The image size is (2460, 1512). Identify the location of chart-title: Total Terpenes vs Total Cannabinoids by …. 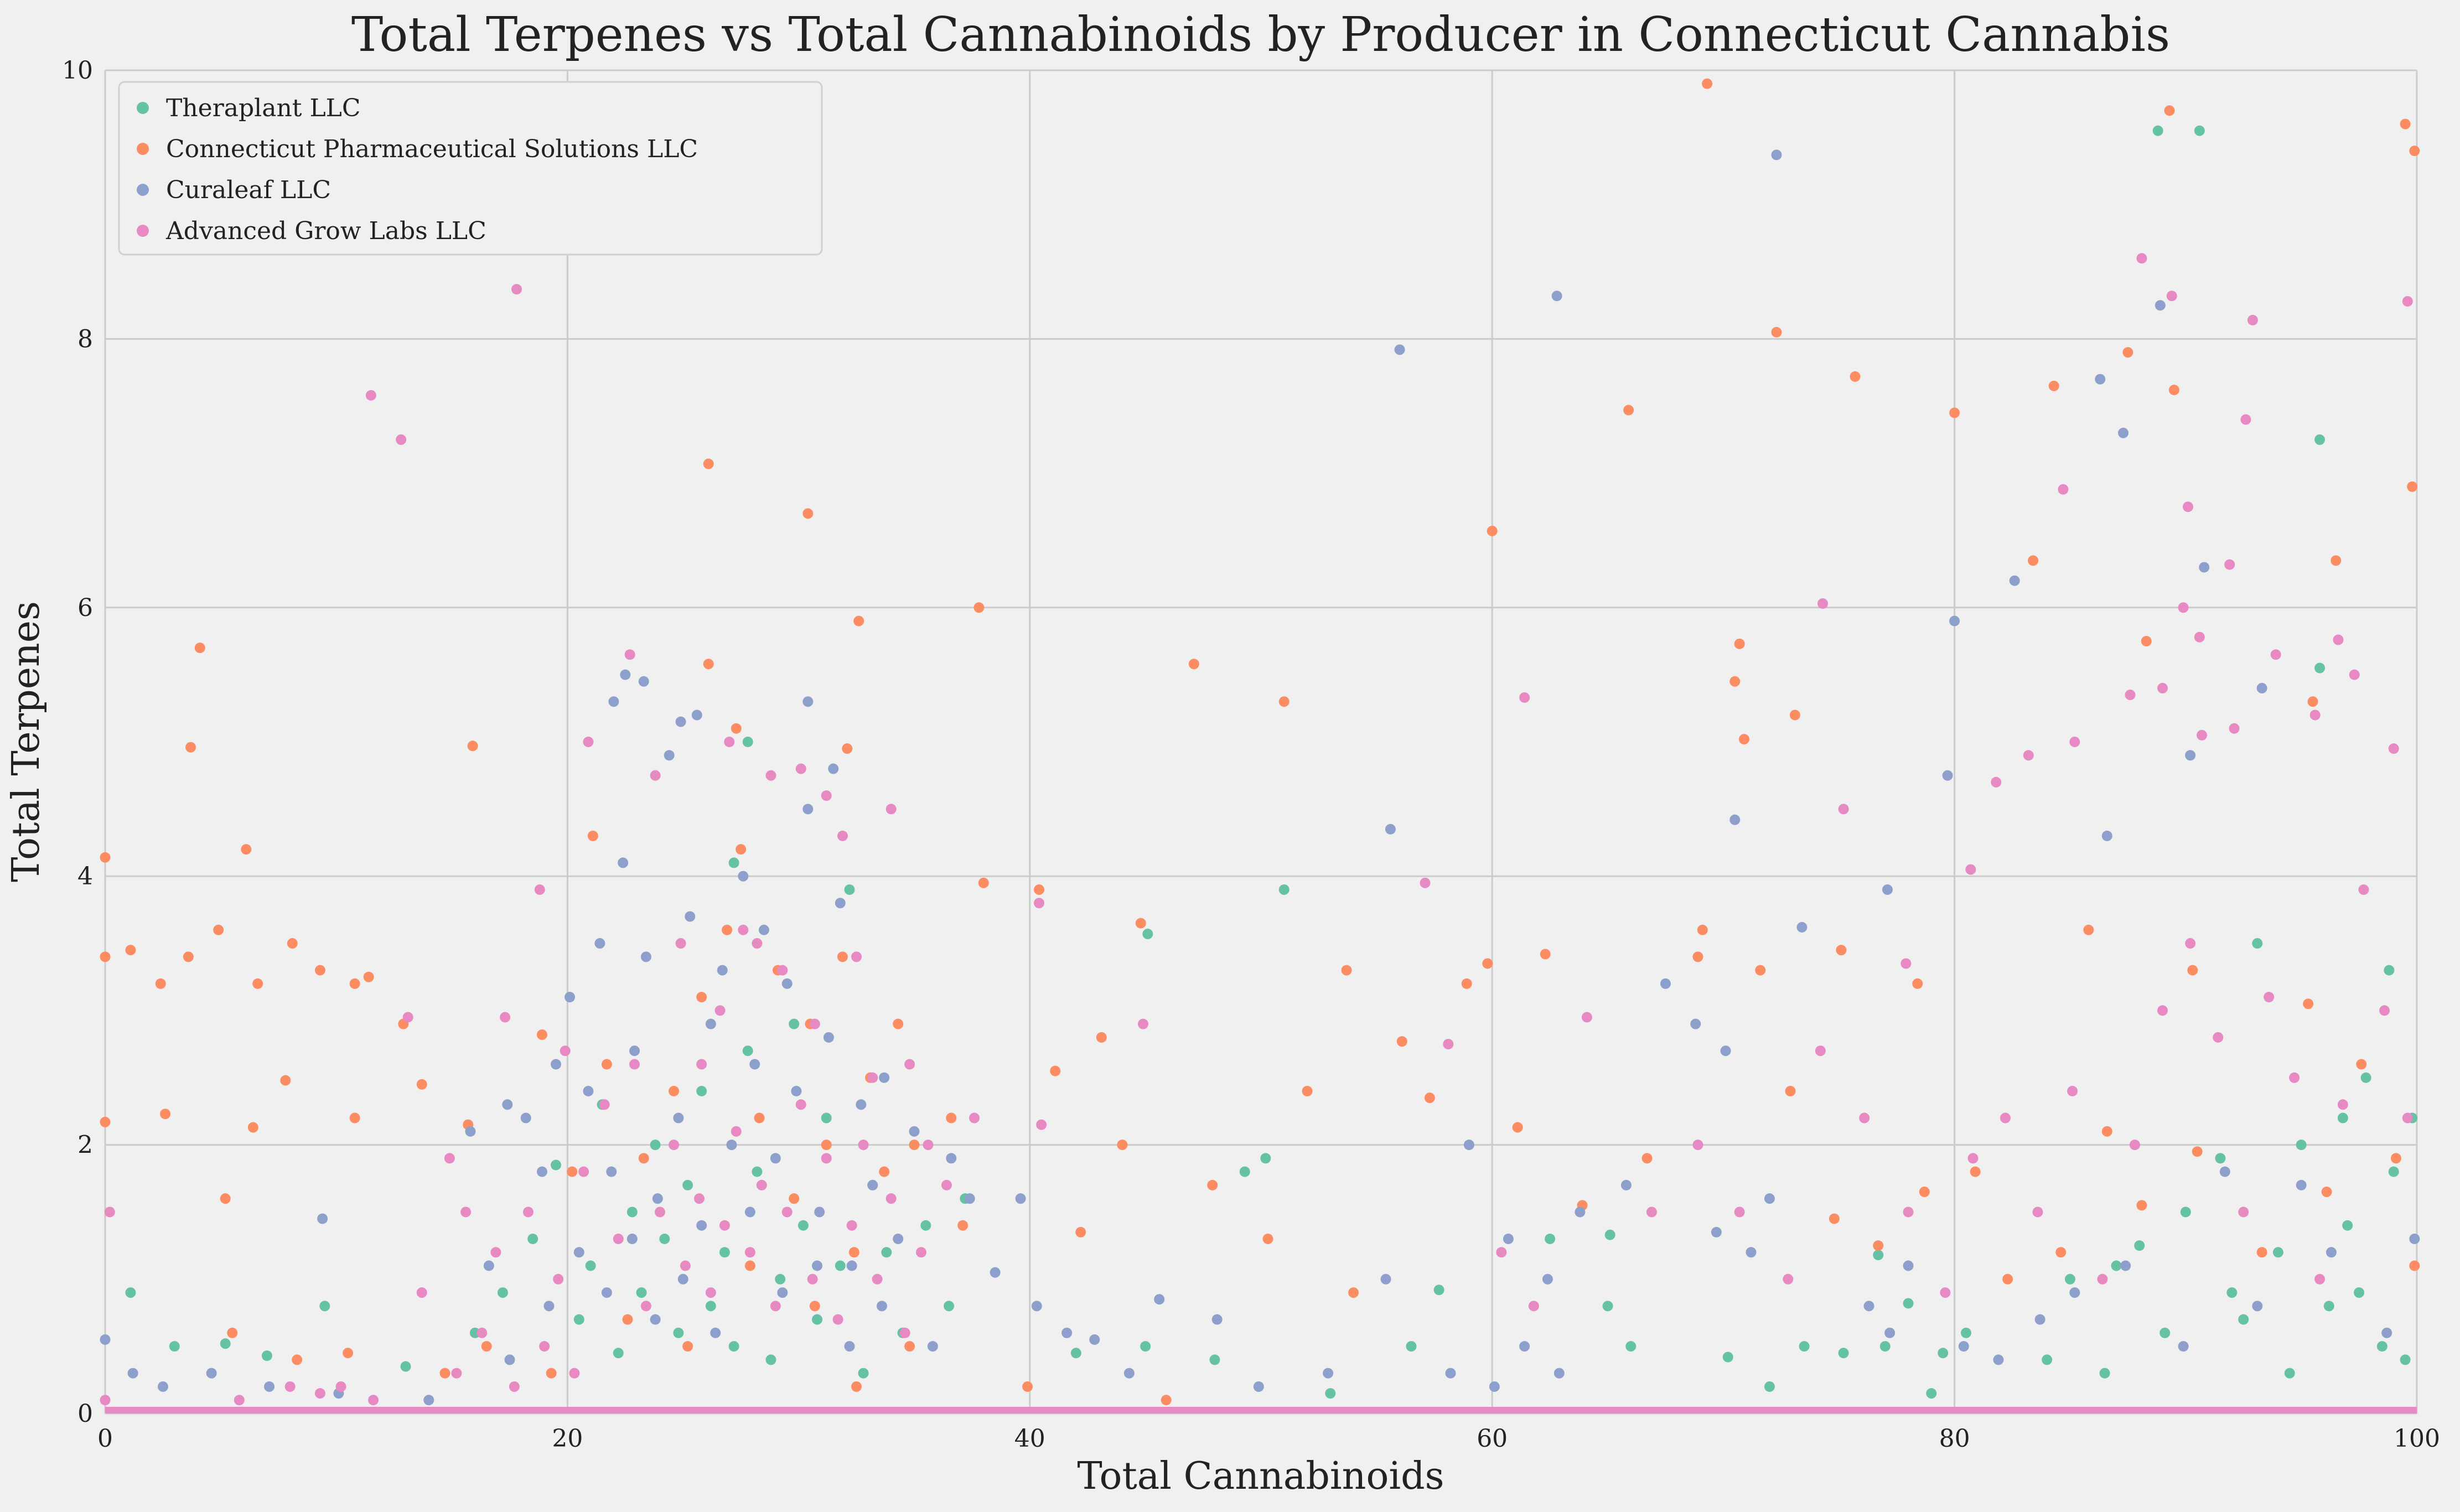
(1260, 35).